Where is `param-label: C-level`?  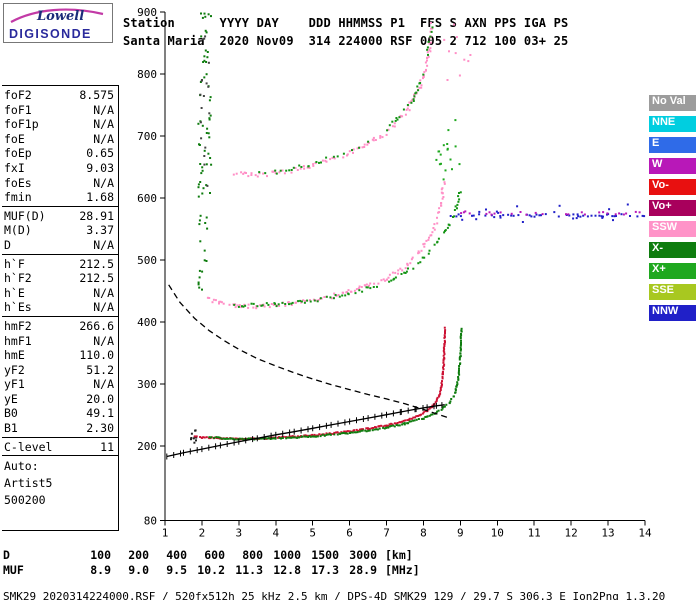
param-label: C-level is located at coordinates (28, 446).